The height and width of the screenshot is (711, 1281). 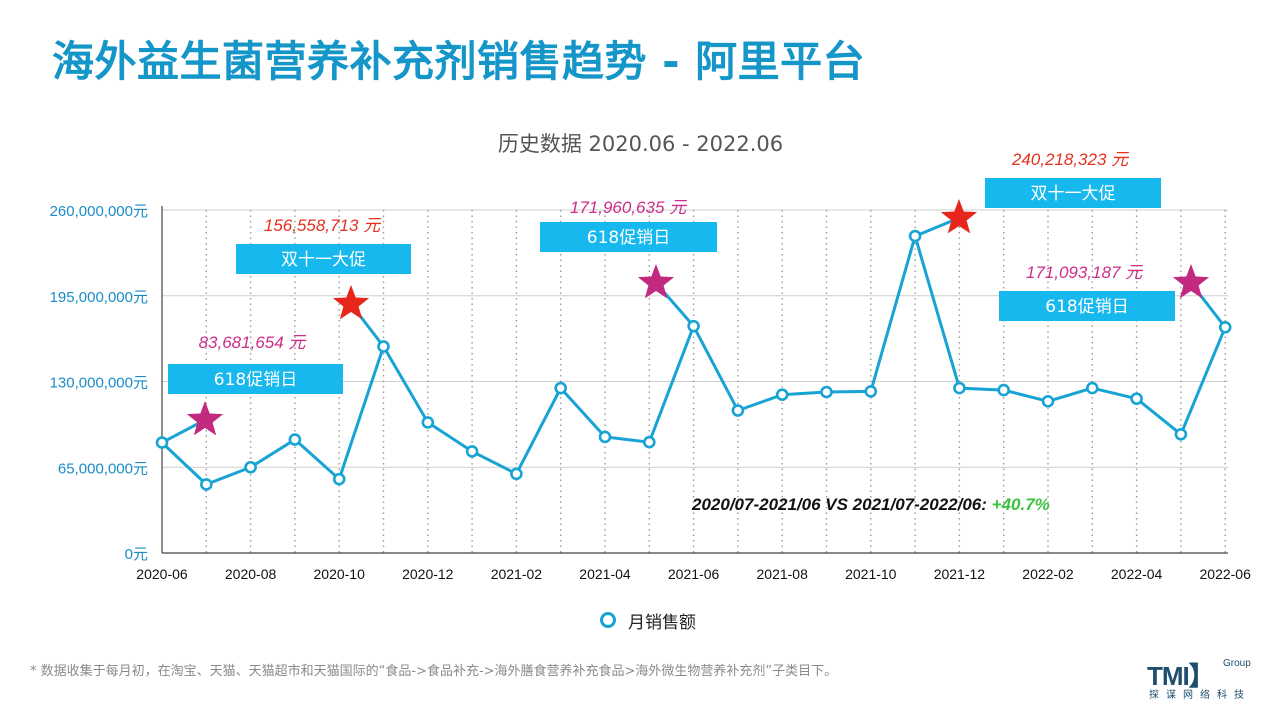 I want to click on x-tick-label: 2020-08, so click(x=251, y=574).